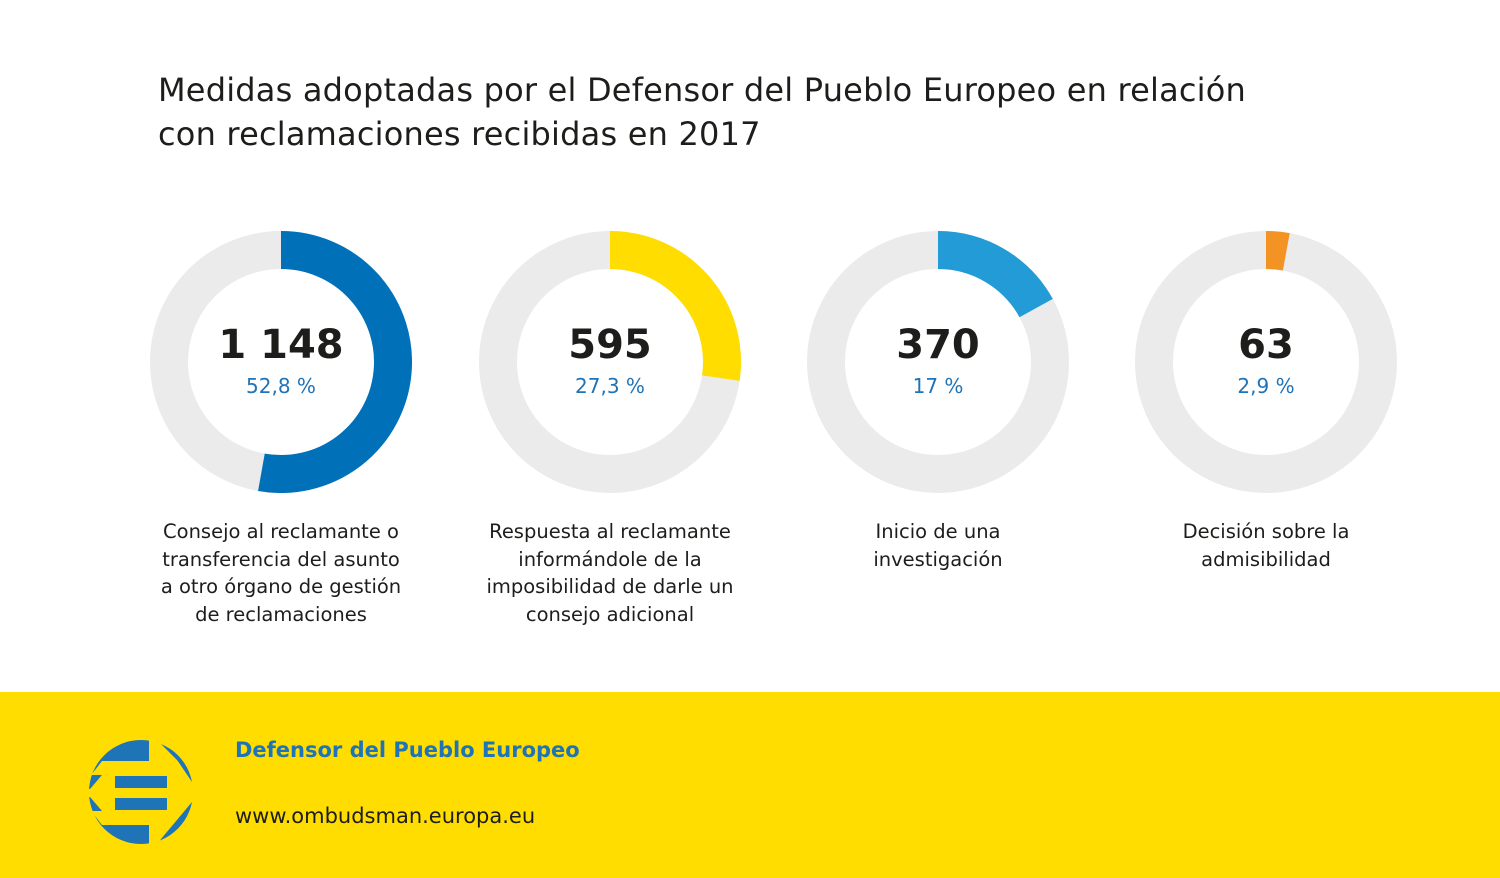  I want to click on donut-chart-3: 370 17 %, so click(938, 362).